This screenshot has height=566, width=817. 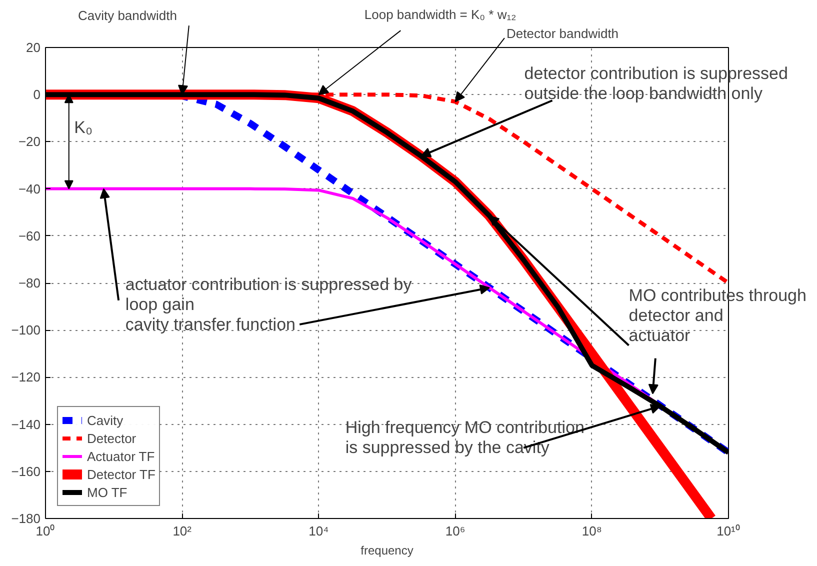 What do you see at coordinates (121, 474) in the screenshot?
I see `legend-label: Detector TF` at bounding box center [121, 474].